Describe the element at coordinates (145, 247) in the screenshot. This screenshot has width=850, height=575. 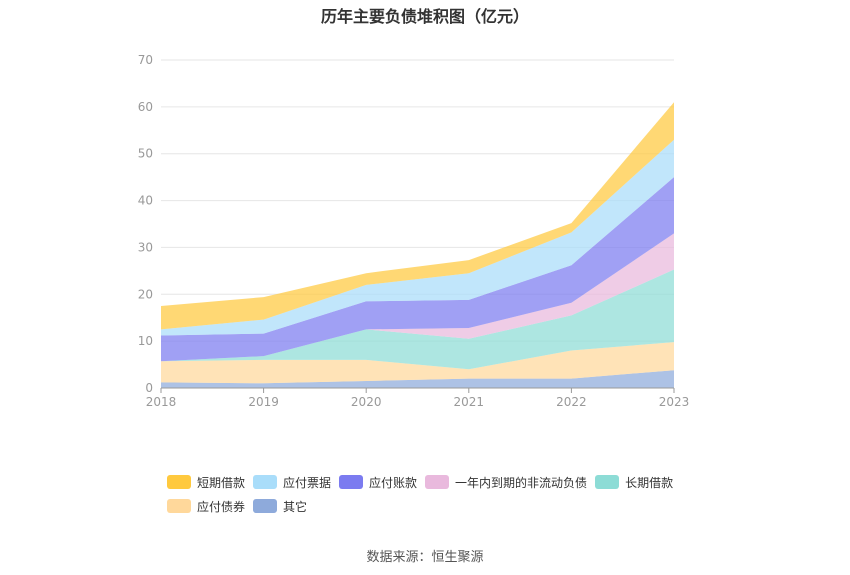
I see `y-tick-label: 30` at that location.